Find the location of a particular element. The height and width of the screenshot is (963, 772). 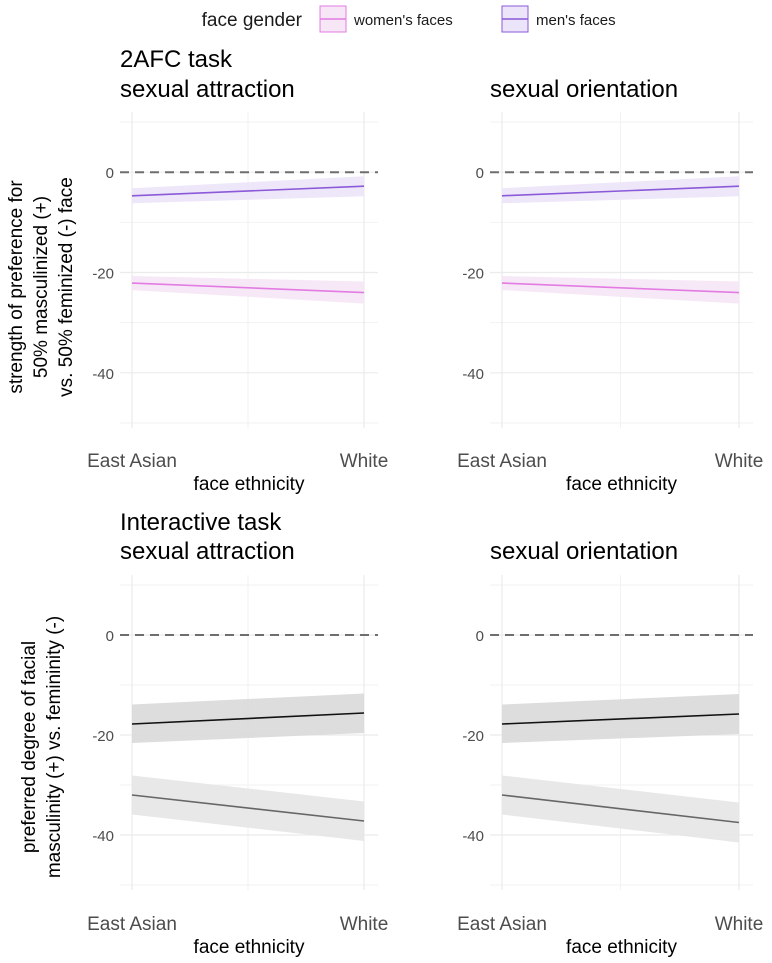

y-axis-label: preferred degree of facial is located at coordinates (29, 747).